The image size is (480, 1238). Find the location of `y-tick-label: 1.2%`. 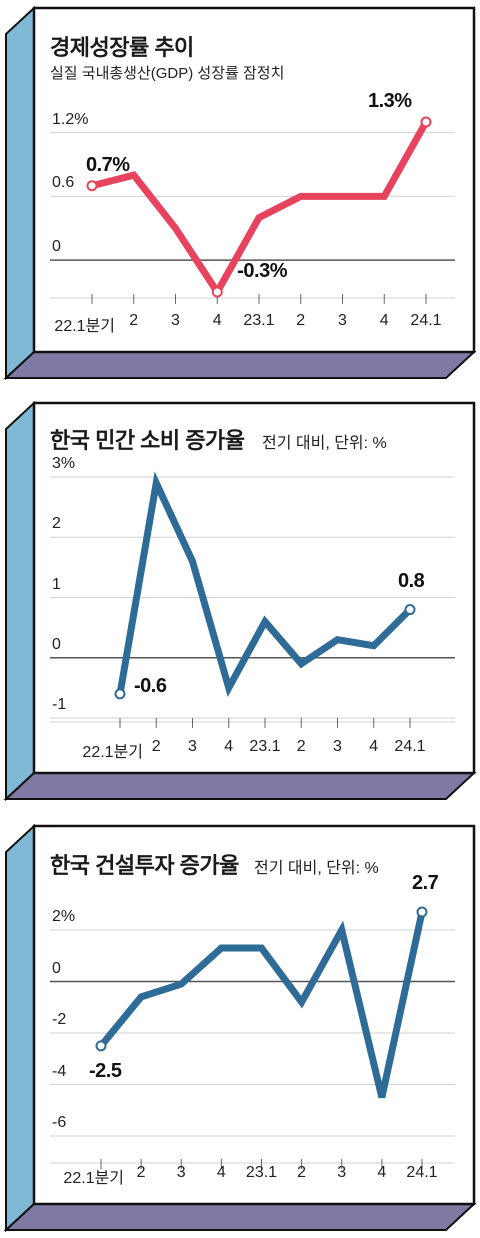

y-tick-label: 1.2% is located at coordinates (70, 119).